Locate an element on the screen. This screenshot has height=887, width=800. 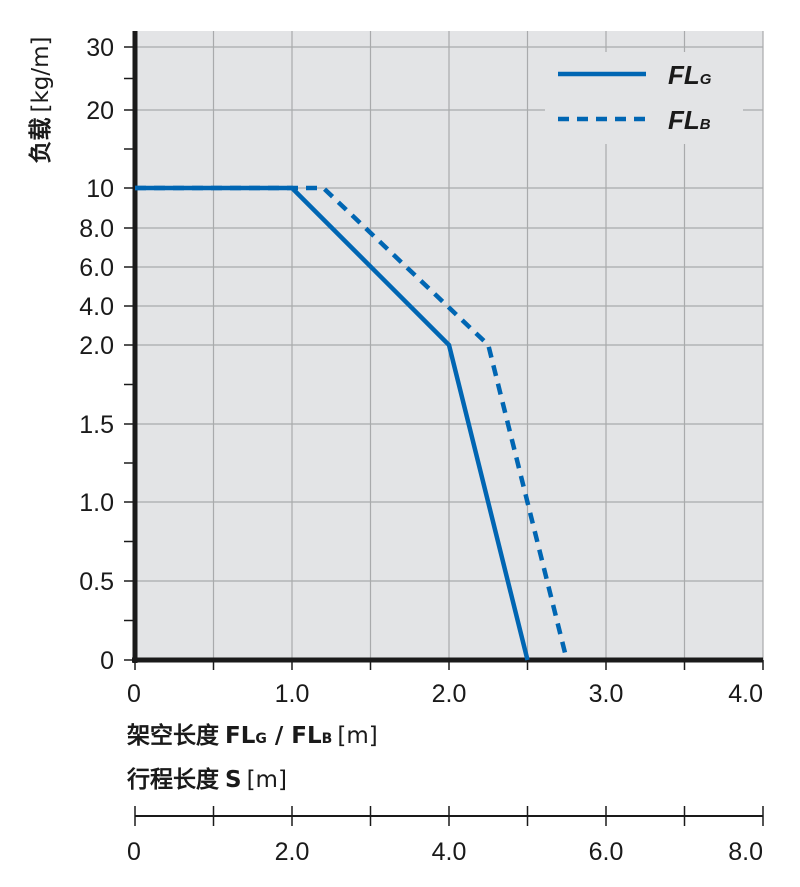
x2-tick-label: 8.0 is located at coordinates (745, 852).